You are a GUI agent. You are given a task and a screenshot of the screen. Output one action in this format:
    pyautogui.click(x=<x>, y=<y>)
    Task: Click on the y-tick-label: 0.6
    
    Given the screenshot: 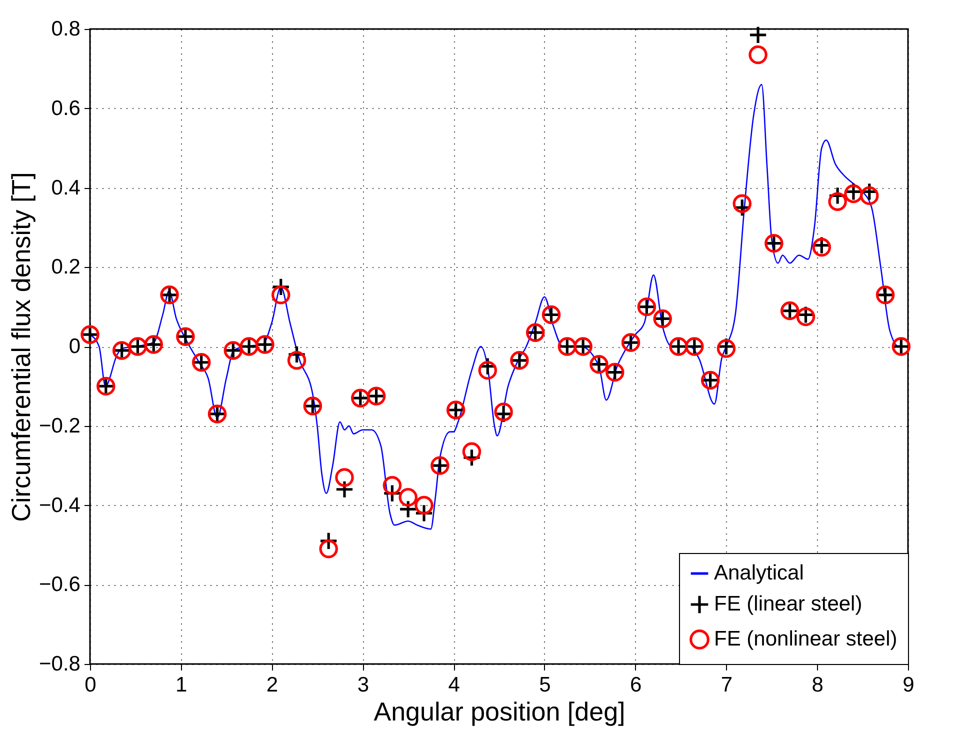 What is the action you would take?
    pyautogui.click(x=65, y=108)
    